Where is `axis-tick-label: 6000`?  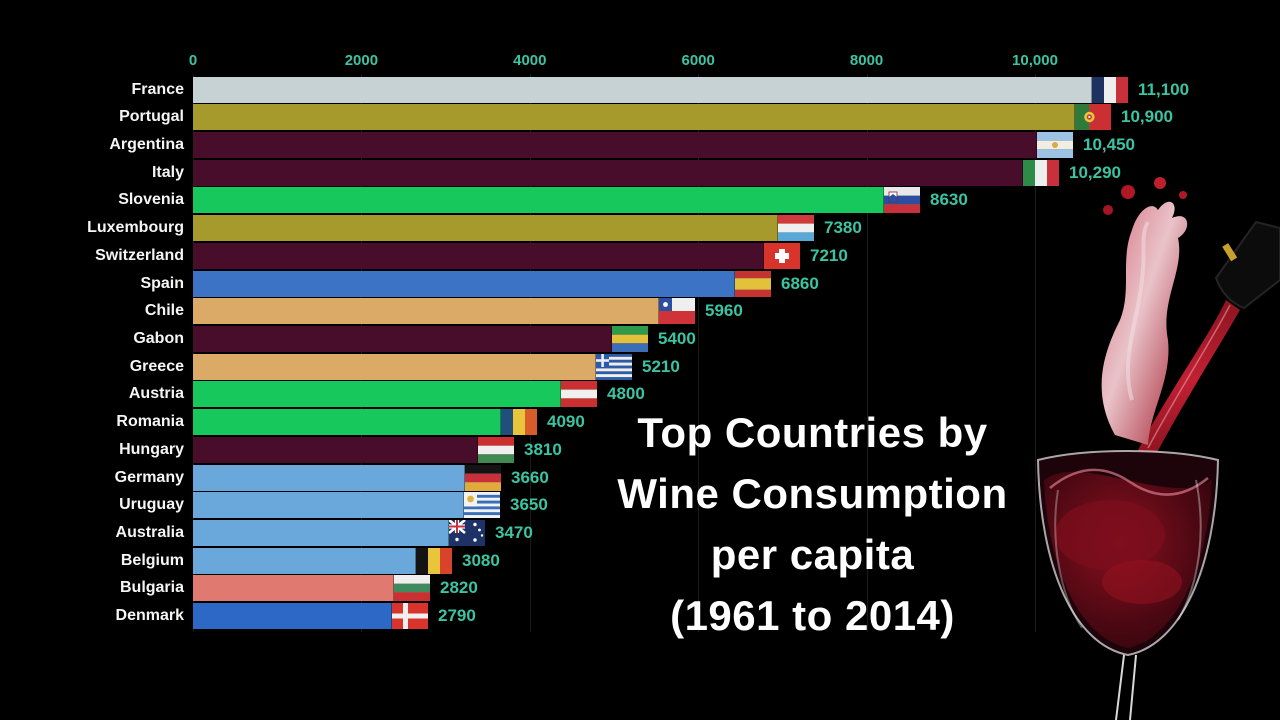 axis-tick-label: 6000 is located at coordinates (698, 60).